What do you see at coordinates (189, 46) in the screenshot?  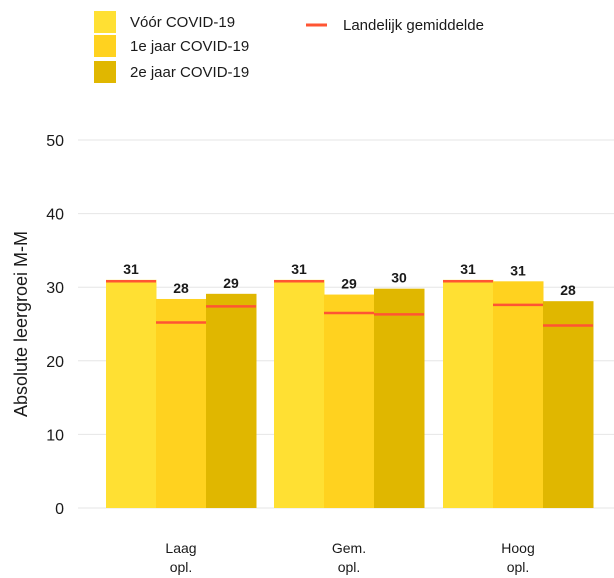 I see `legend-label-1: 1e jaar COVID-19` at bounding box center [189, 46].